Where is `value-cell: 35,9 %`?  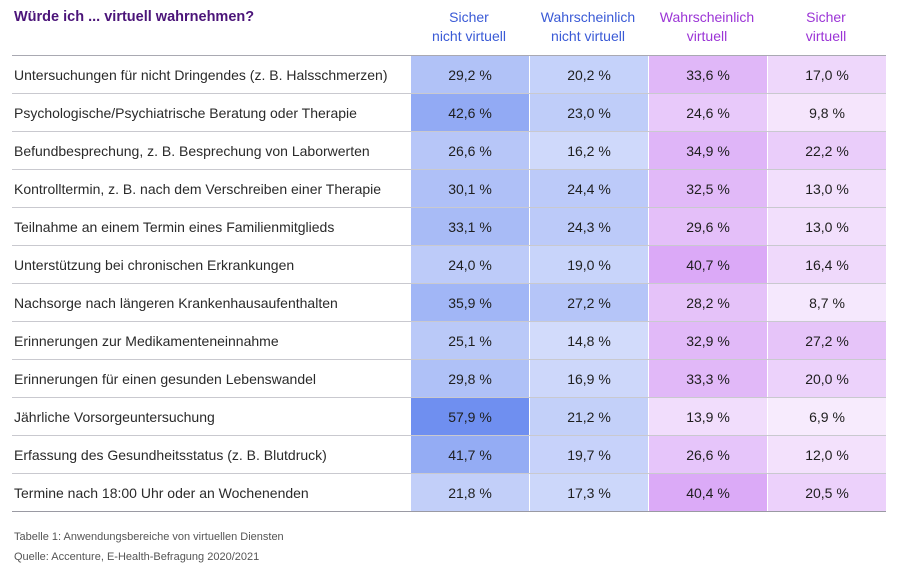 value-cell: 35,9 % is located at coordinates (470, 302).